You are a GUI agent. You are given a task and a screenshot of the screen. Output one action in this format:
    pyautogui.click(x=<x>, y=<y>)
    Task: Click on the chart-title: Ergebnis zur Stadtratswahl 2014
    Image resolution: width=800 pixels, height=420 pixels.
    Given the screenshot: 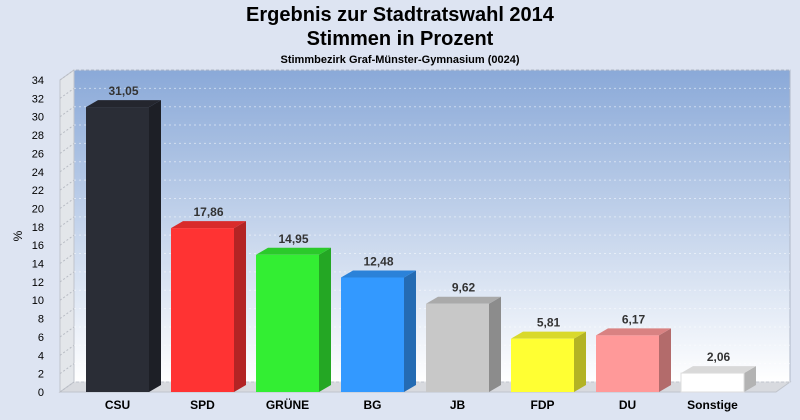 What is the action you would take?
    pyautogui.click(x=400, y=15)
    